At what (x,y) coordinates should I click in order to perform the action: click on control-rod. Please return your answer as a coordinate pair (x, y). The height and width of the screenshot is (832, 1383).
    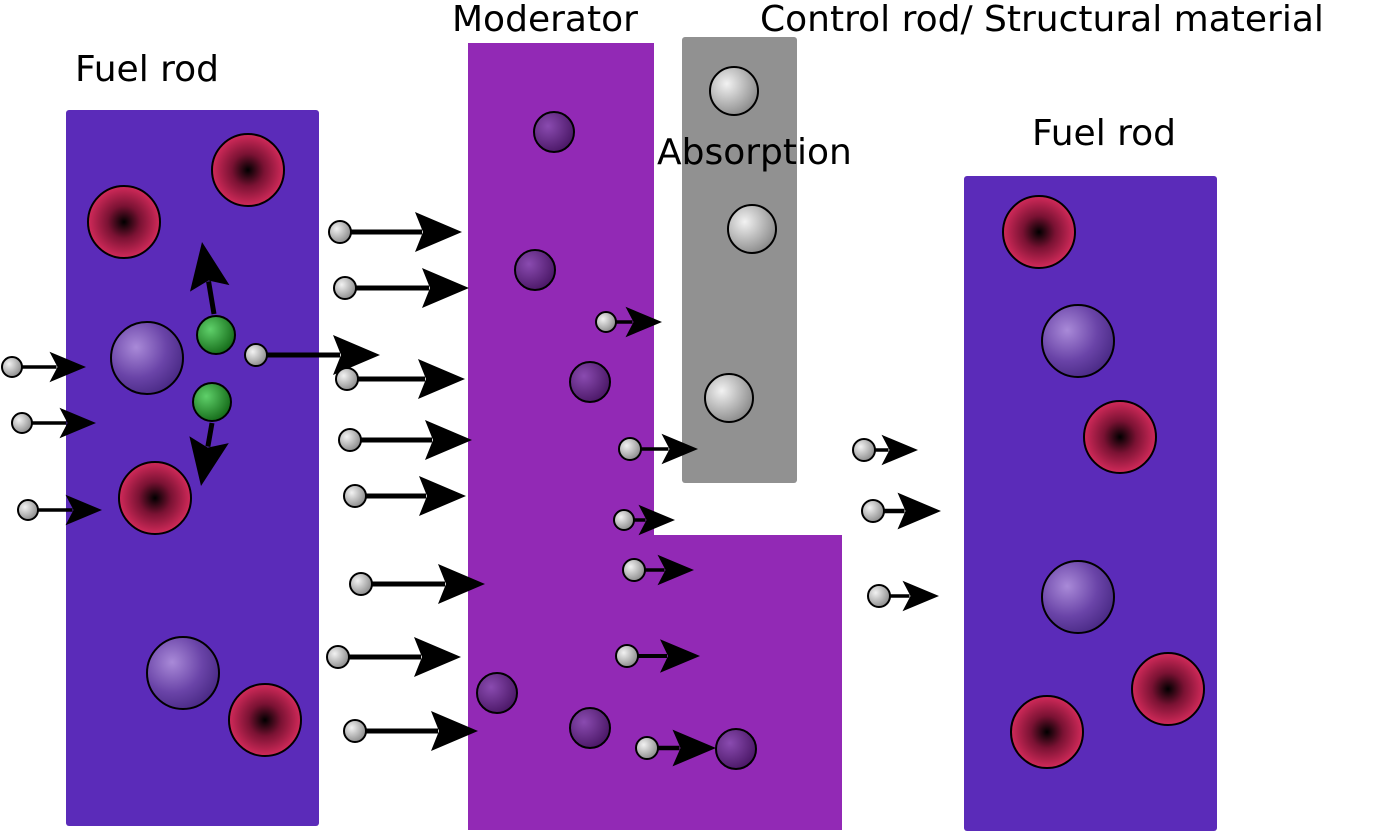
    Looking at the image, I should click on (739, 260).